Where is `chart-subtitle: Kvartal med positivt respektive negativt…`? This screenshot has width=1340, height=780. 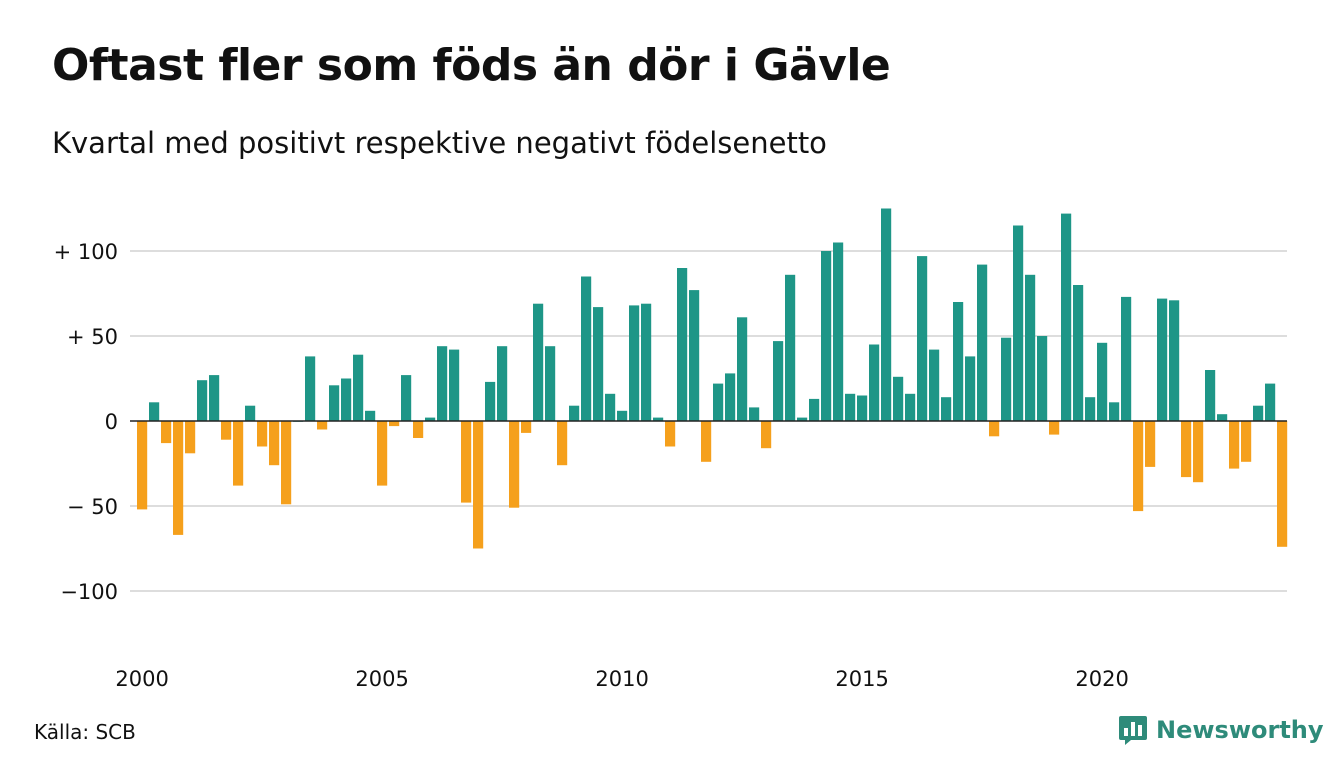 chart-subtitle: Kvartal med positivt respektive negativt… is located at coordinates (439, 143).